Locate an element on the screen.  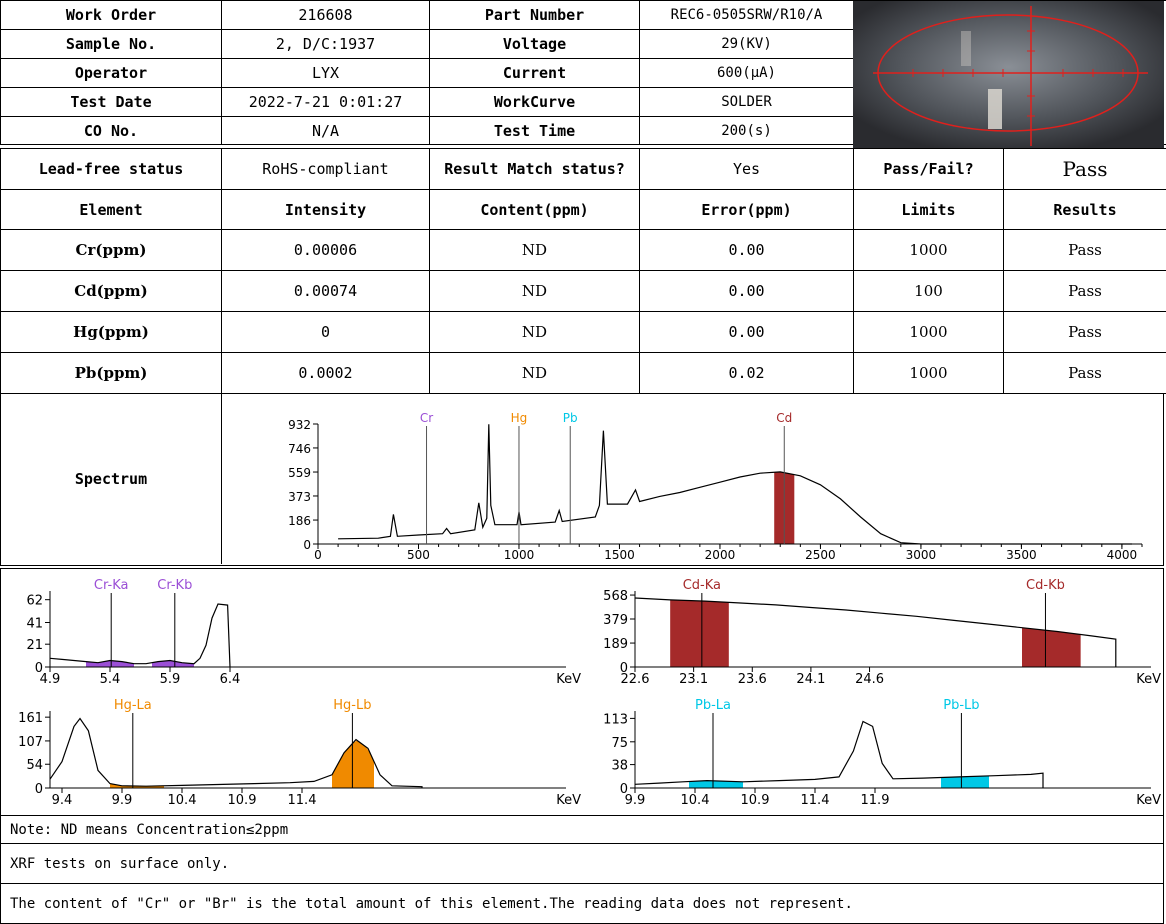
hg-panel-y-tick-label: 54 is located at coordinates (34, 765).